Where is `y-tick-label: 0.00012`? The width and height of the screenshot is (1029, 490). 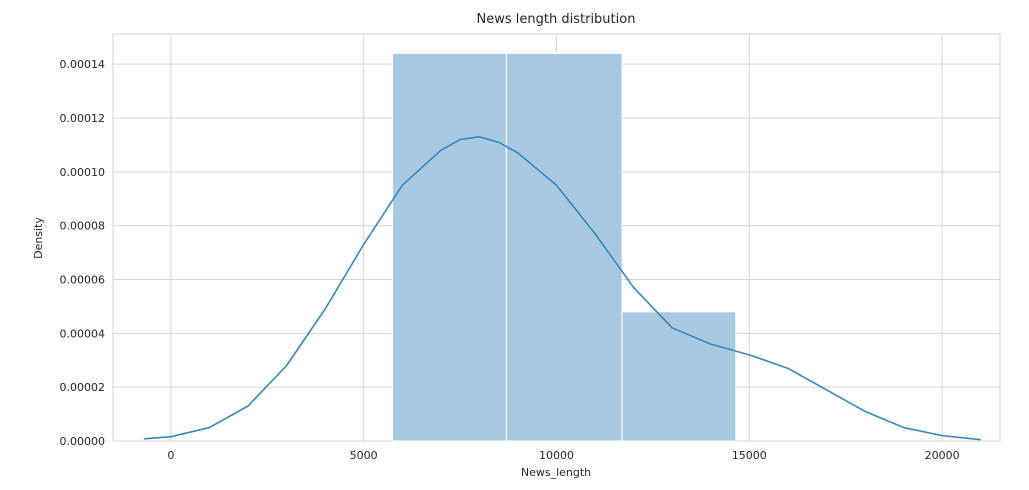
y-tick-label: 0.00012 is located at coordinates (83, 118).